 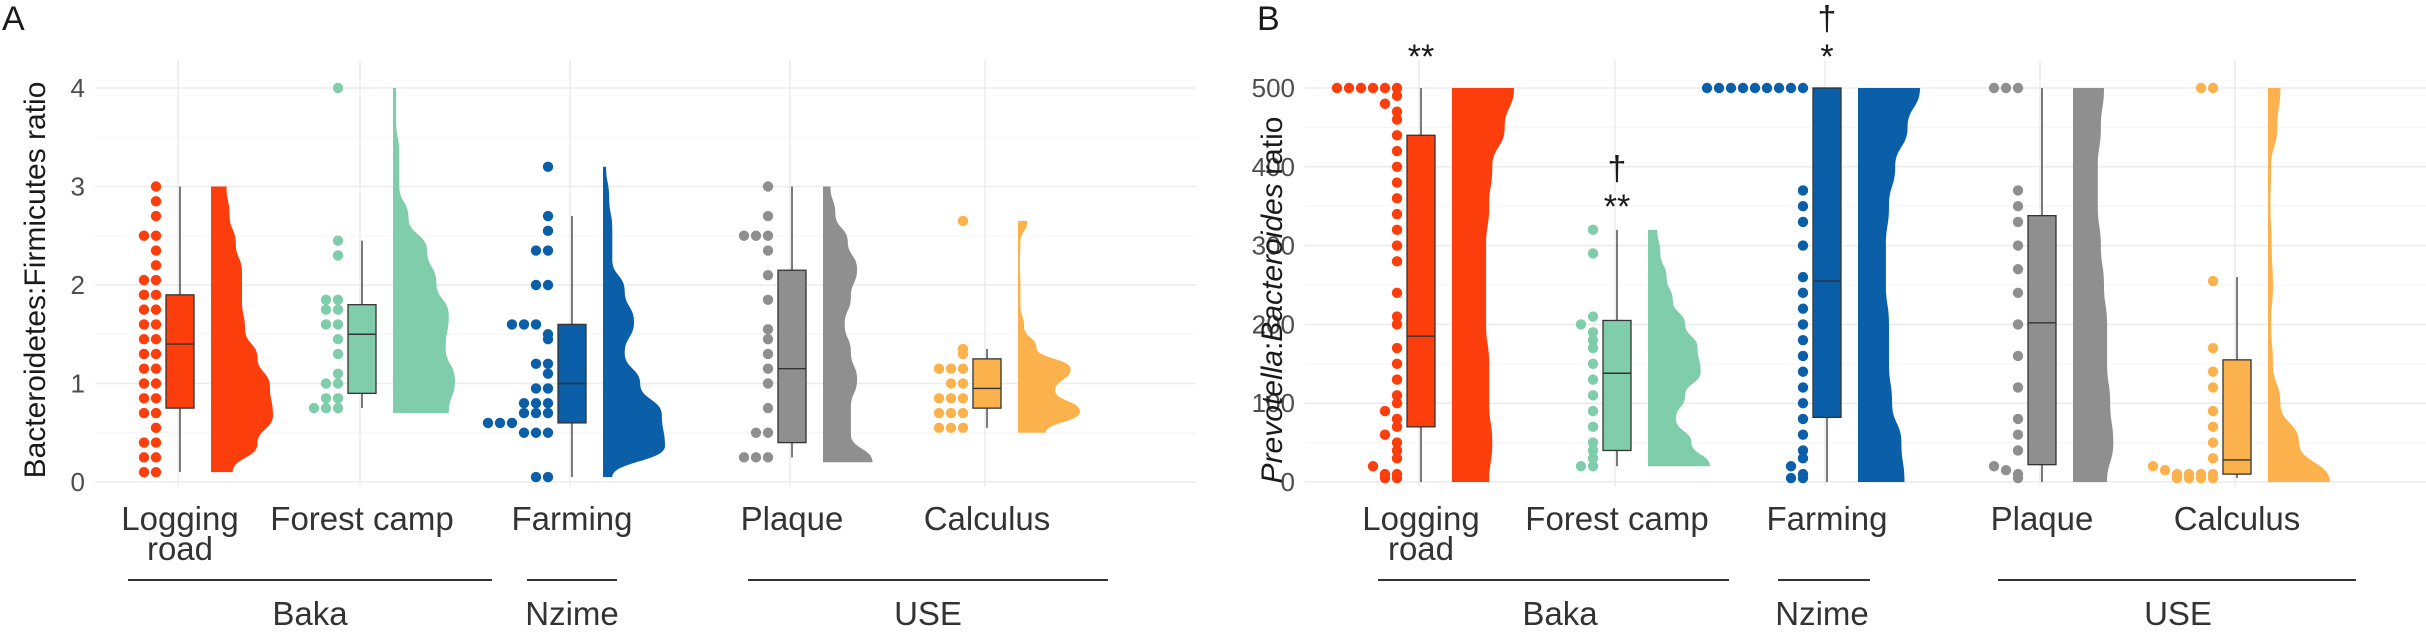 What do you see at coordinates (1617, 207) in the screenshot?
I see `significance-marker: **` at bounding box center [1617, 207].